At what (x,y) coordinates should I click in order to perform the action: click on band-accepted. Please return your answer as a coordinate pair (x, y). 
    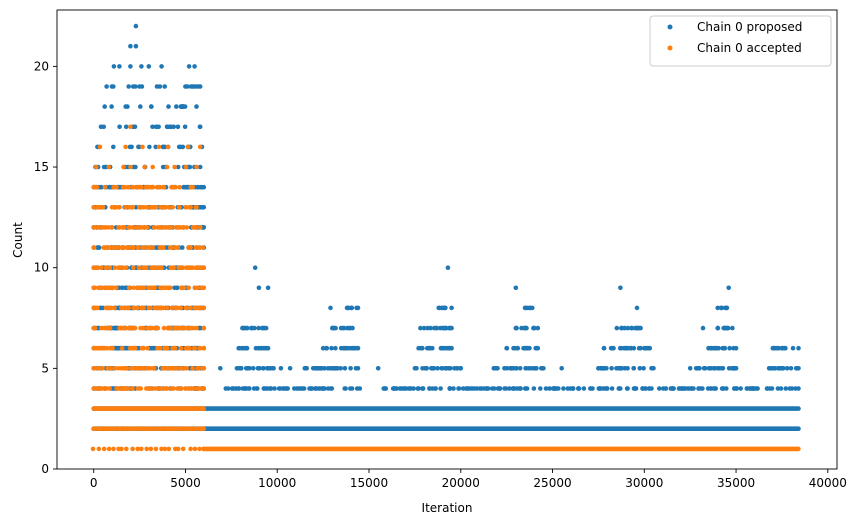
    Looking at the image, I should click on (501, 449).